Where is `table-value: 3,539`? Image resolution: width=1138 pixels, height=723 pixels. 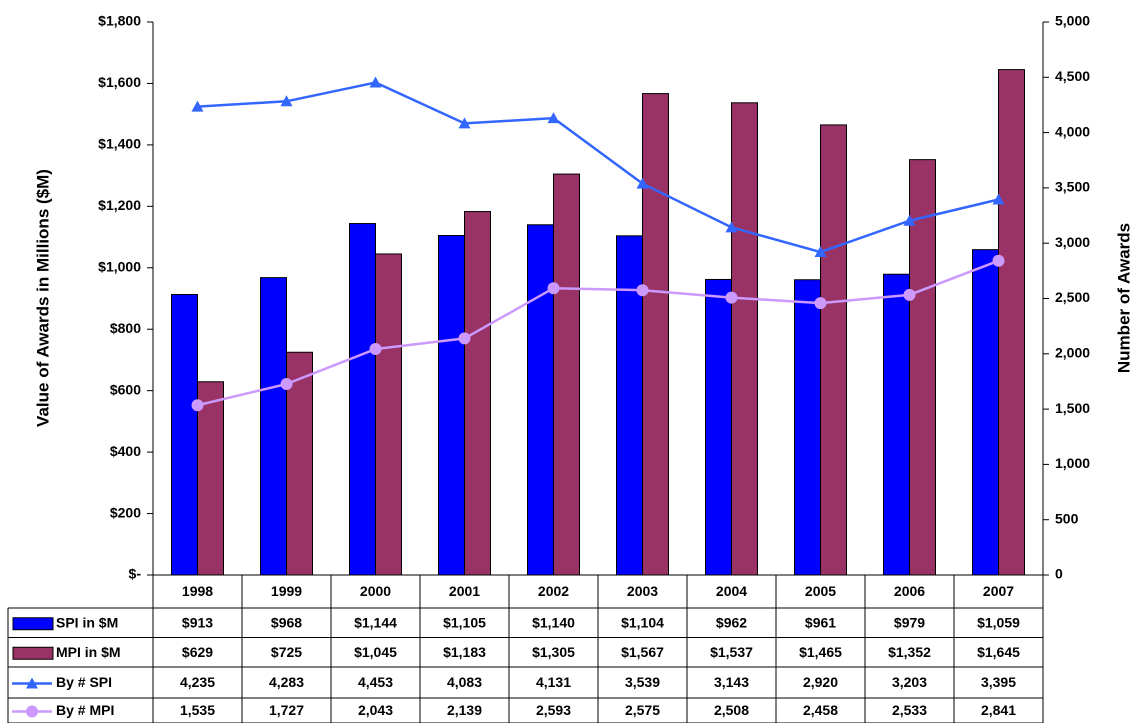 table-value: 3,539 is located at coordinates (642, 682).